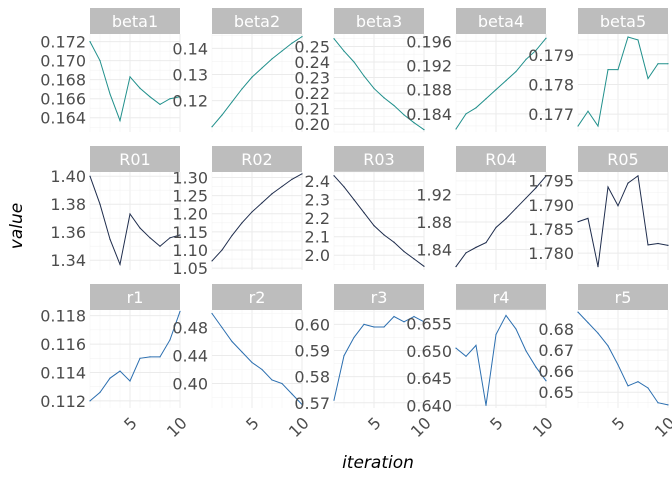 The image size is (672, 480). Describe the element at coordinates (190, 214) in the screenshot. I see `y-tick-label: 1.20` at that location.